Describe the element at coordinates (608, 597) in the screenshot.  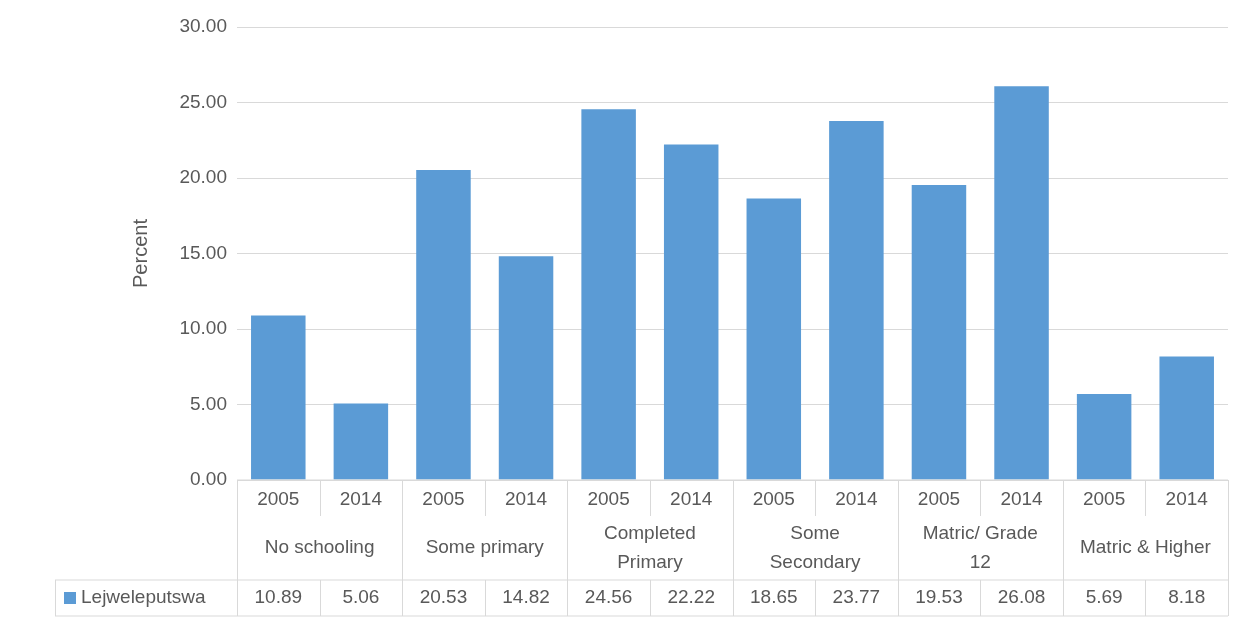
I see `data-label: 24.56` at that location.